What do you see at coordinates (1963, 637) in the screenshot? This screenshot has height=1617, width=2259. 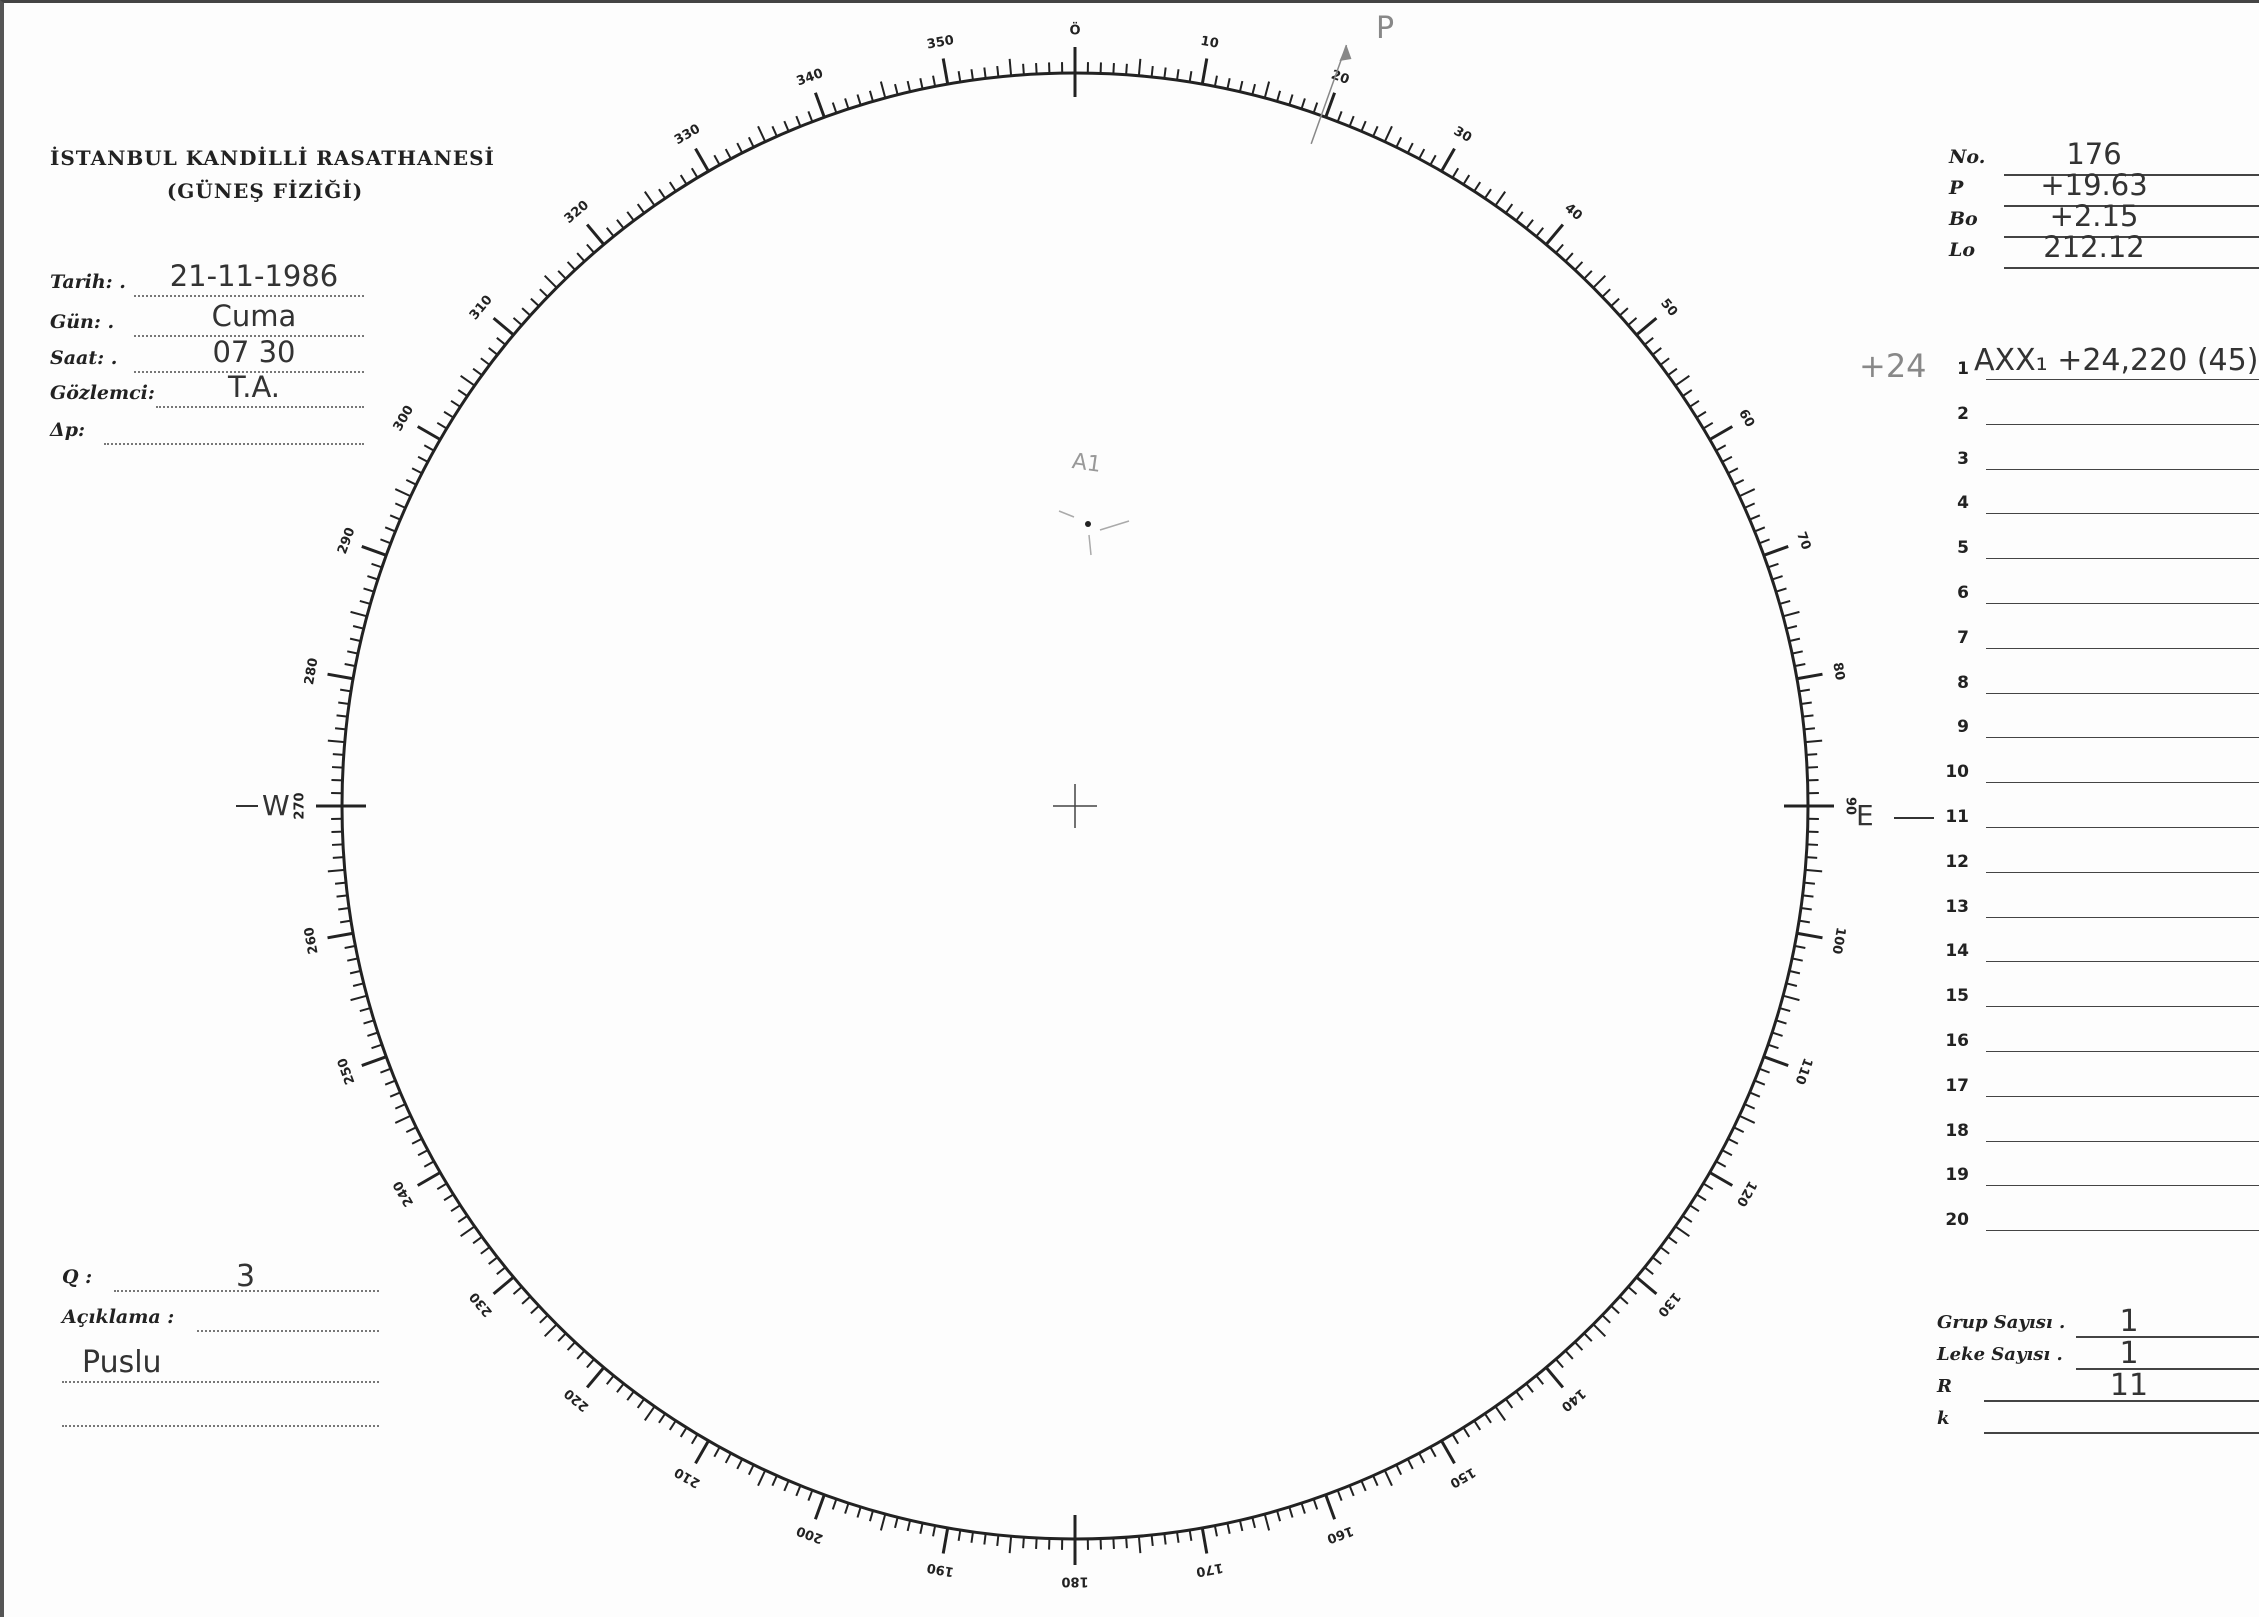 I see `group-row-number: 7` at bounding box center [1963, 637].